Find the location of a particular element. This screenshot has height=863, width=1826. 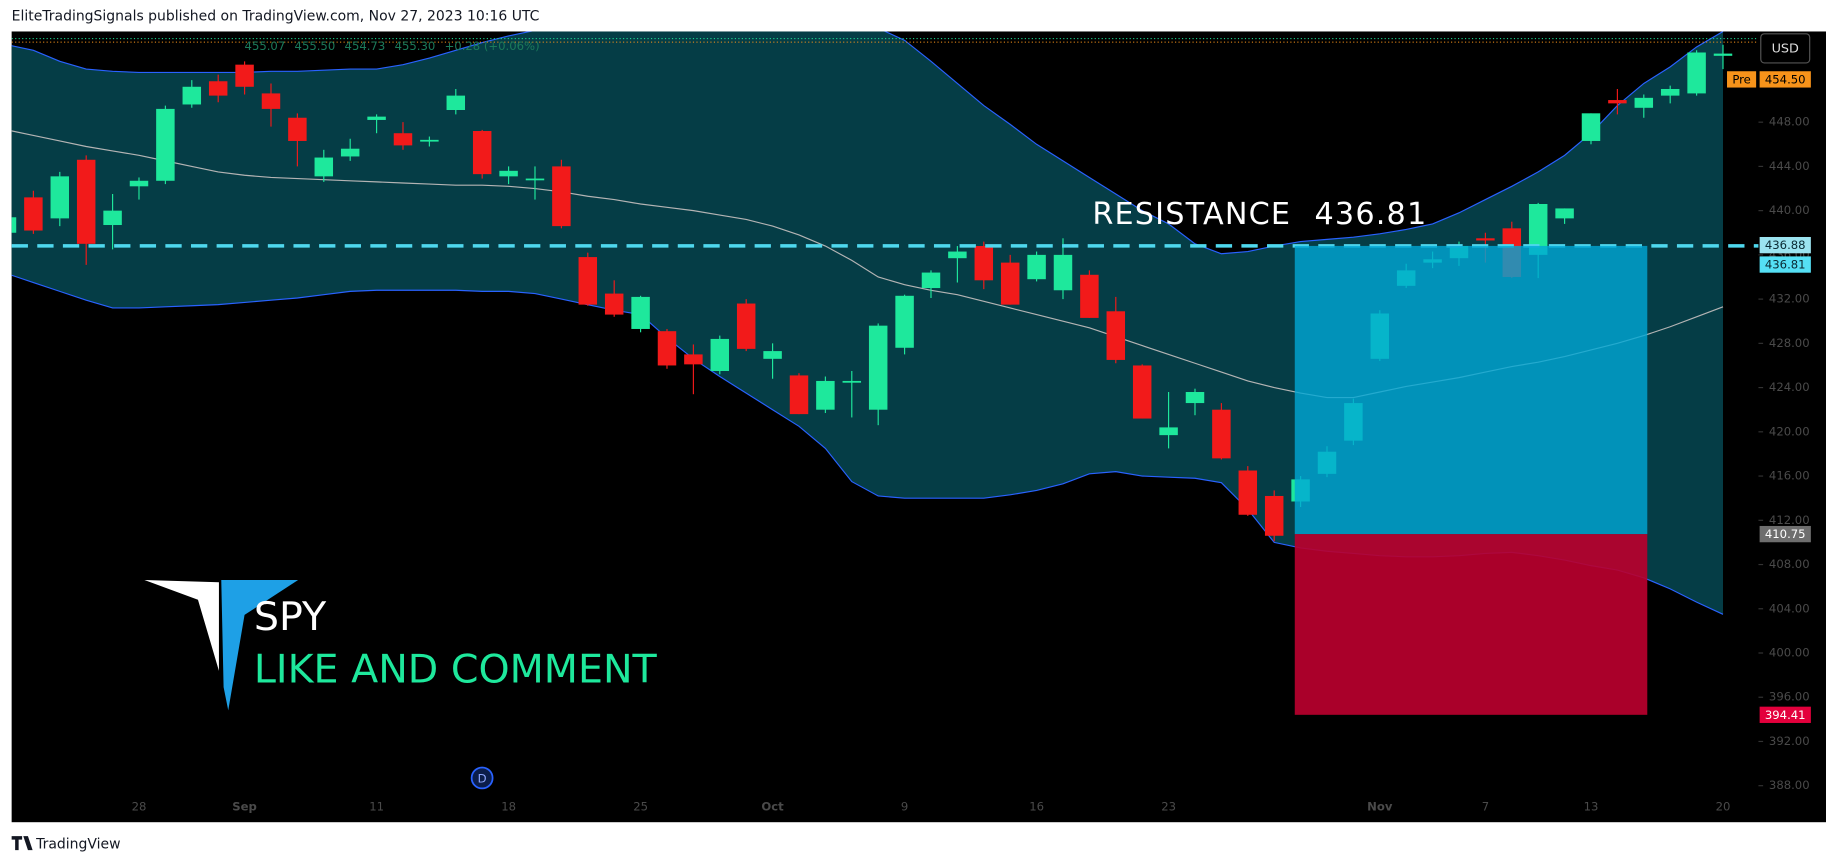

target-tag: 436.81 is located at coordinates (1785, 265).